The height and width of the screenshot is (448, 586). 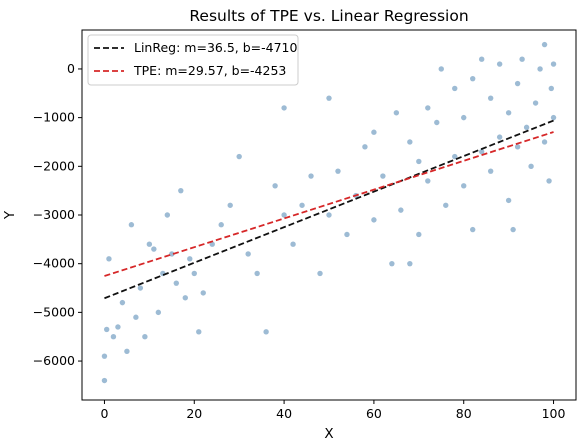 What do you see at coordinates (209, 70) in the screenshot?
I see `legend-tpe-label: TPE: m=29.57, b=-4253` at bounding box center [209, 70].